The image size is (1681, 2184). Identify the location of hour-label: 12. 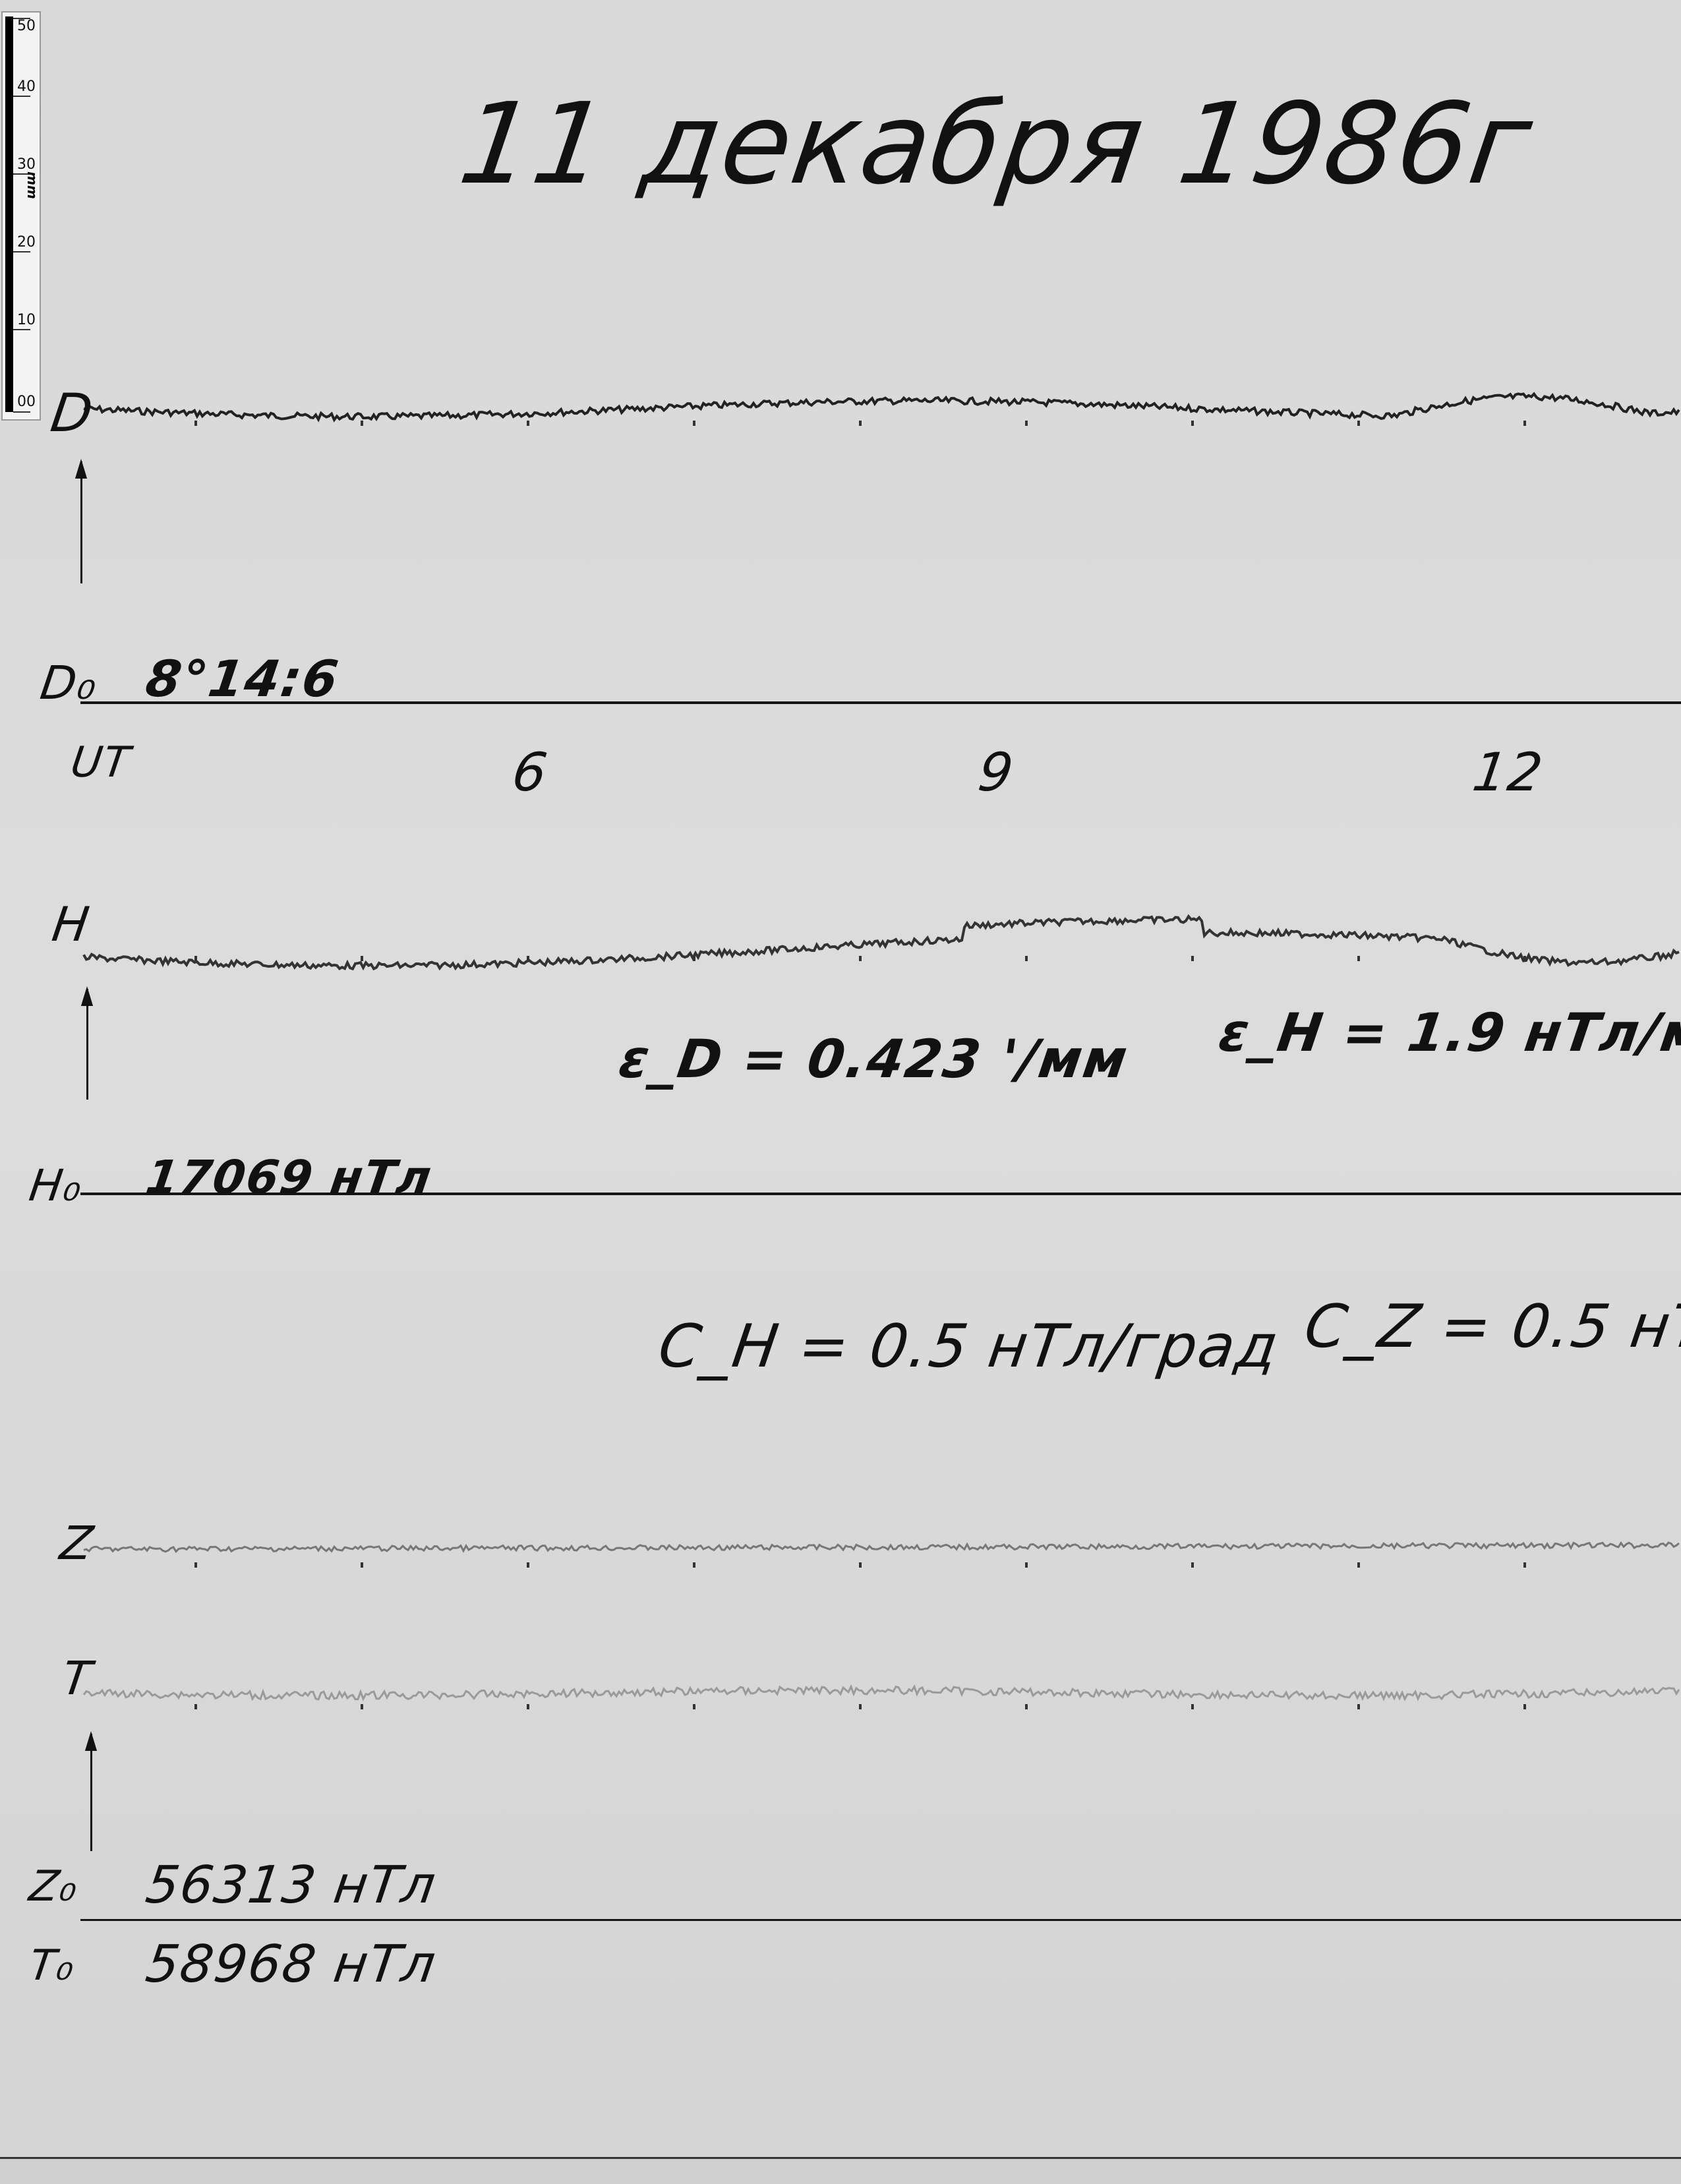
(1508, 772).